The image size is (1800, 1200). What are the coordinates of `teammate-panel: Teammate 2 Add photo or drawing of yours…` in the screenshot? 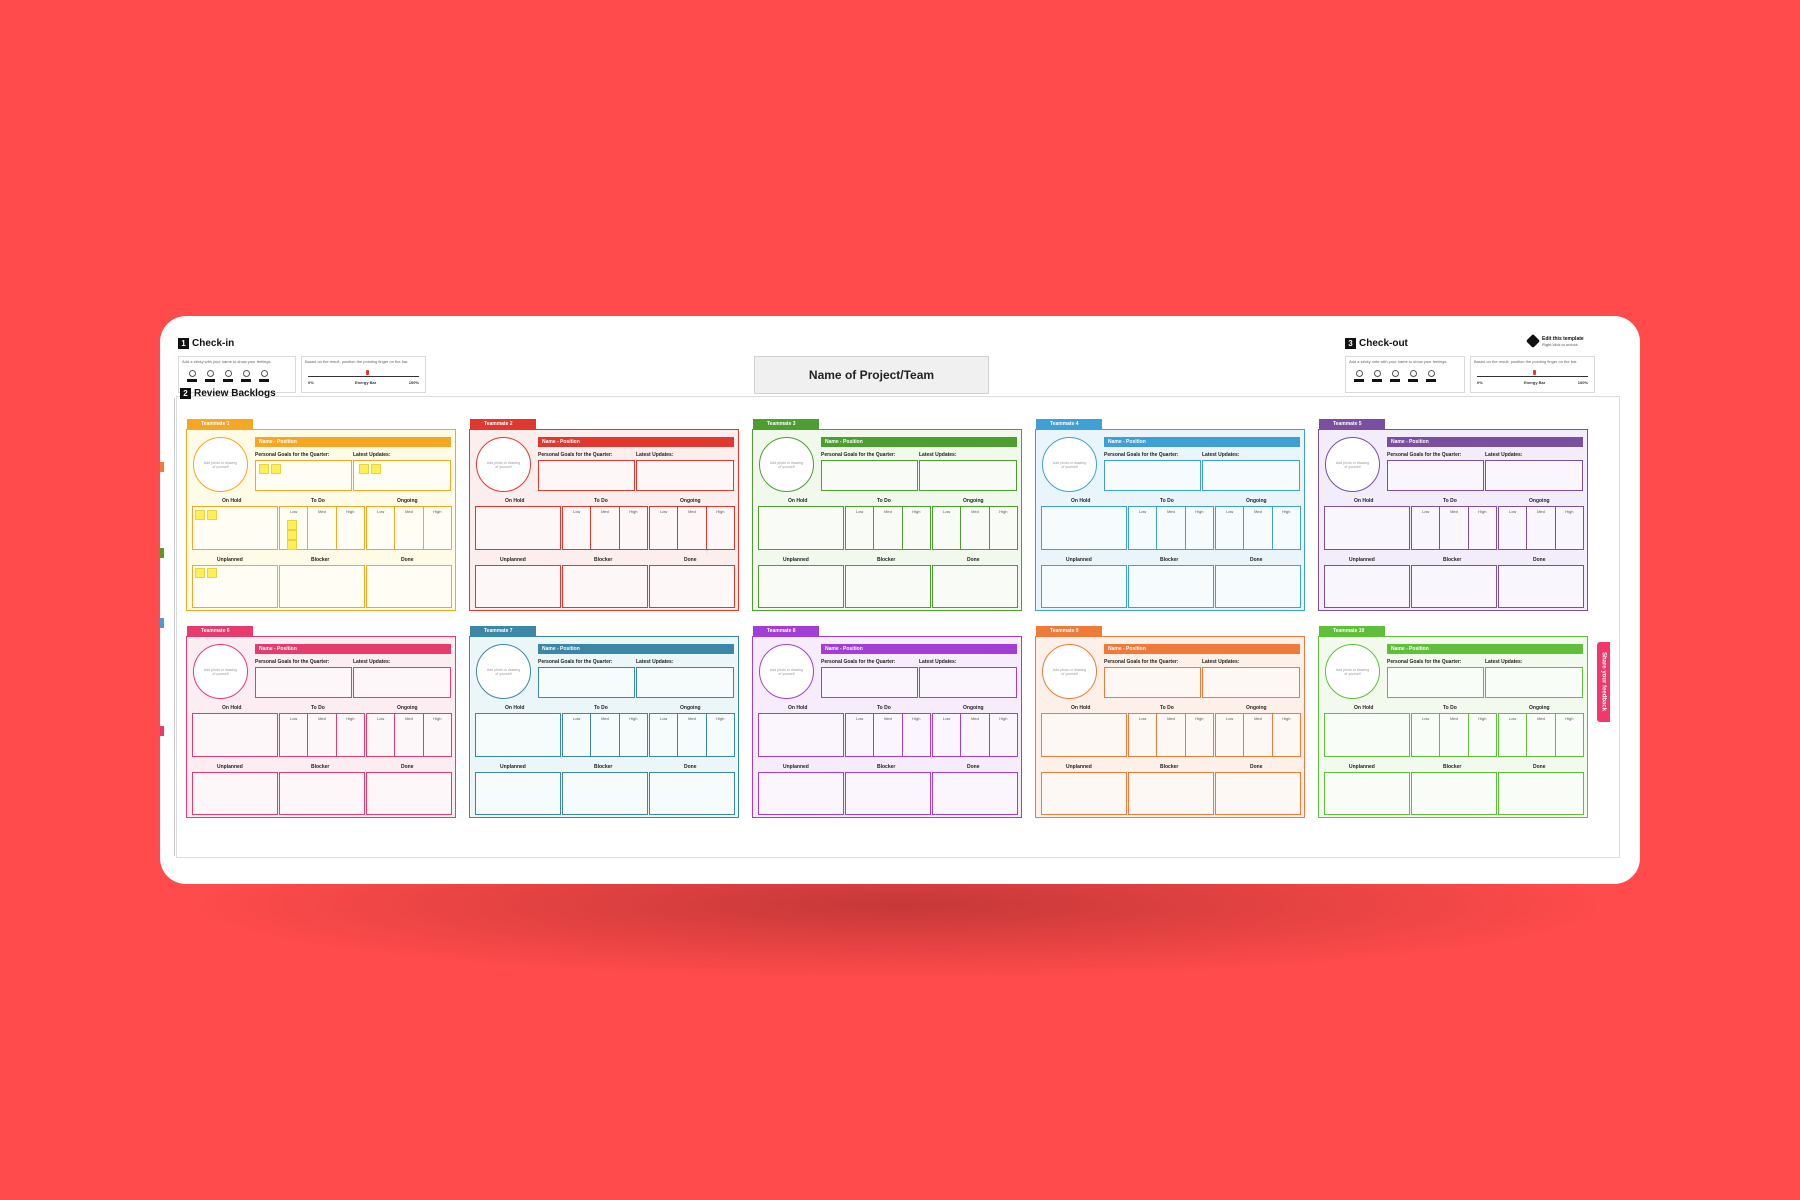 It's located at (604, 515).